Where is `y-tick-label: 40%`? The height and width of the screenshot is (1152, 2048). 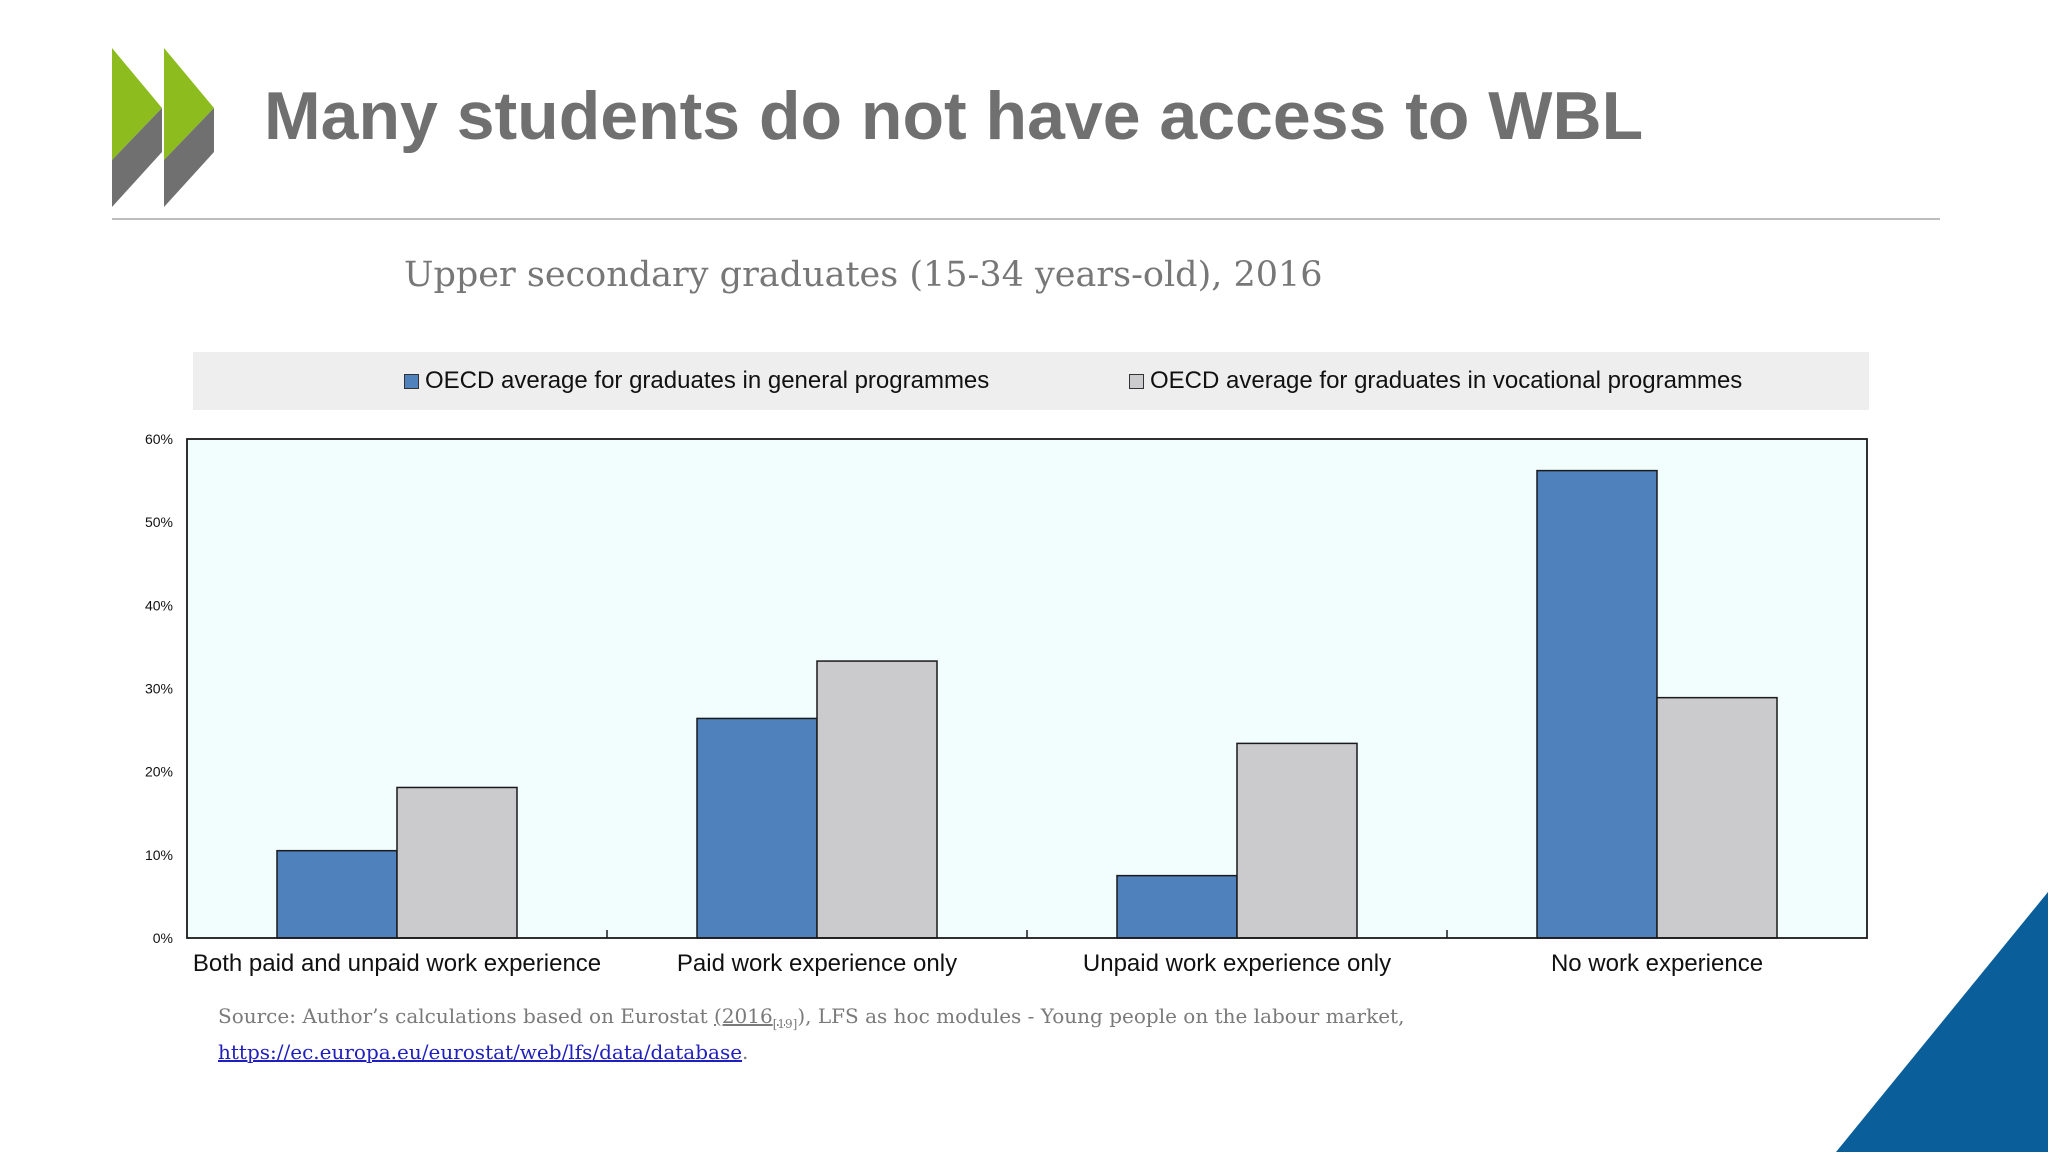
y-tick-label: 40% is located at coordinates (159, 605).